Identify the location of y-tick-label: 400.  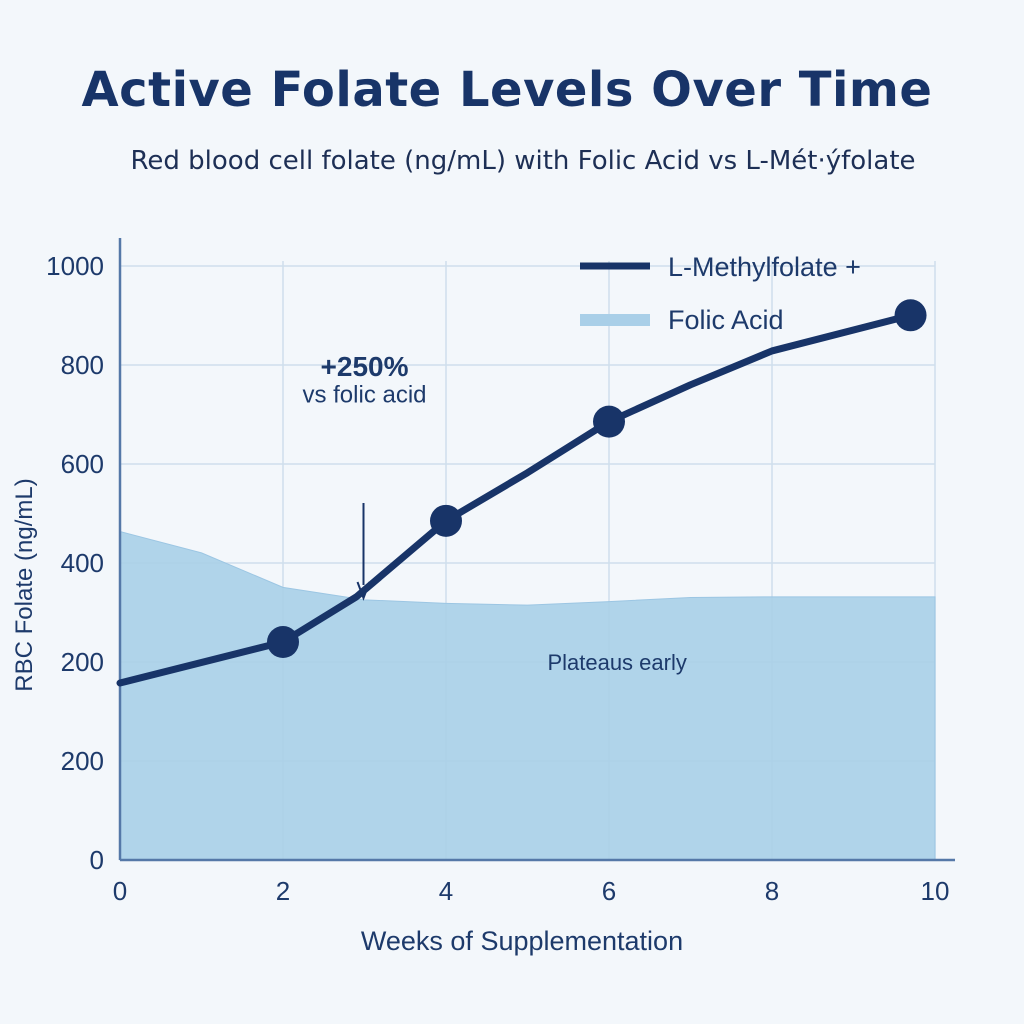
(82, 563).